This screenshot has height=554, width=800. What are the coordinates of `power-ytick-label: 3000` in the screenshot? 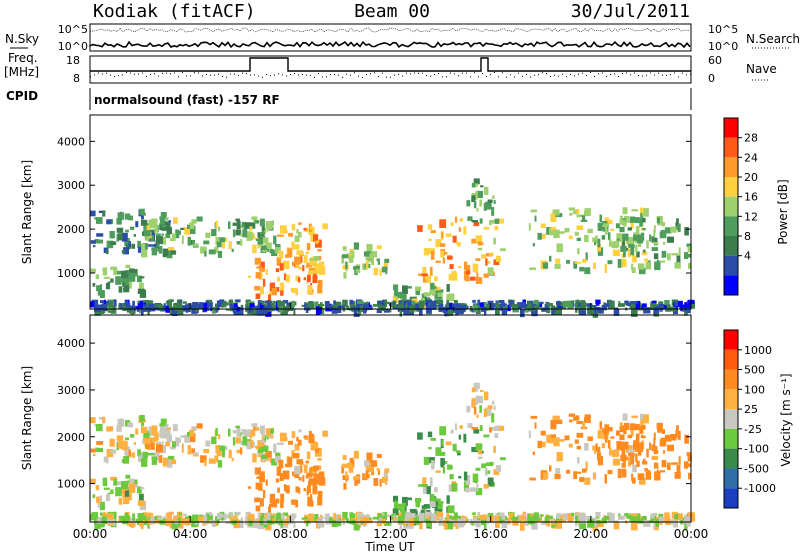 It's located at (71, 185).